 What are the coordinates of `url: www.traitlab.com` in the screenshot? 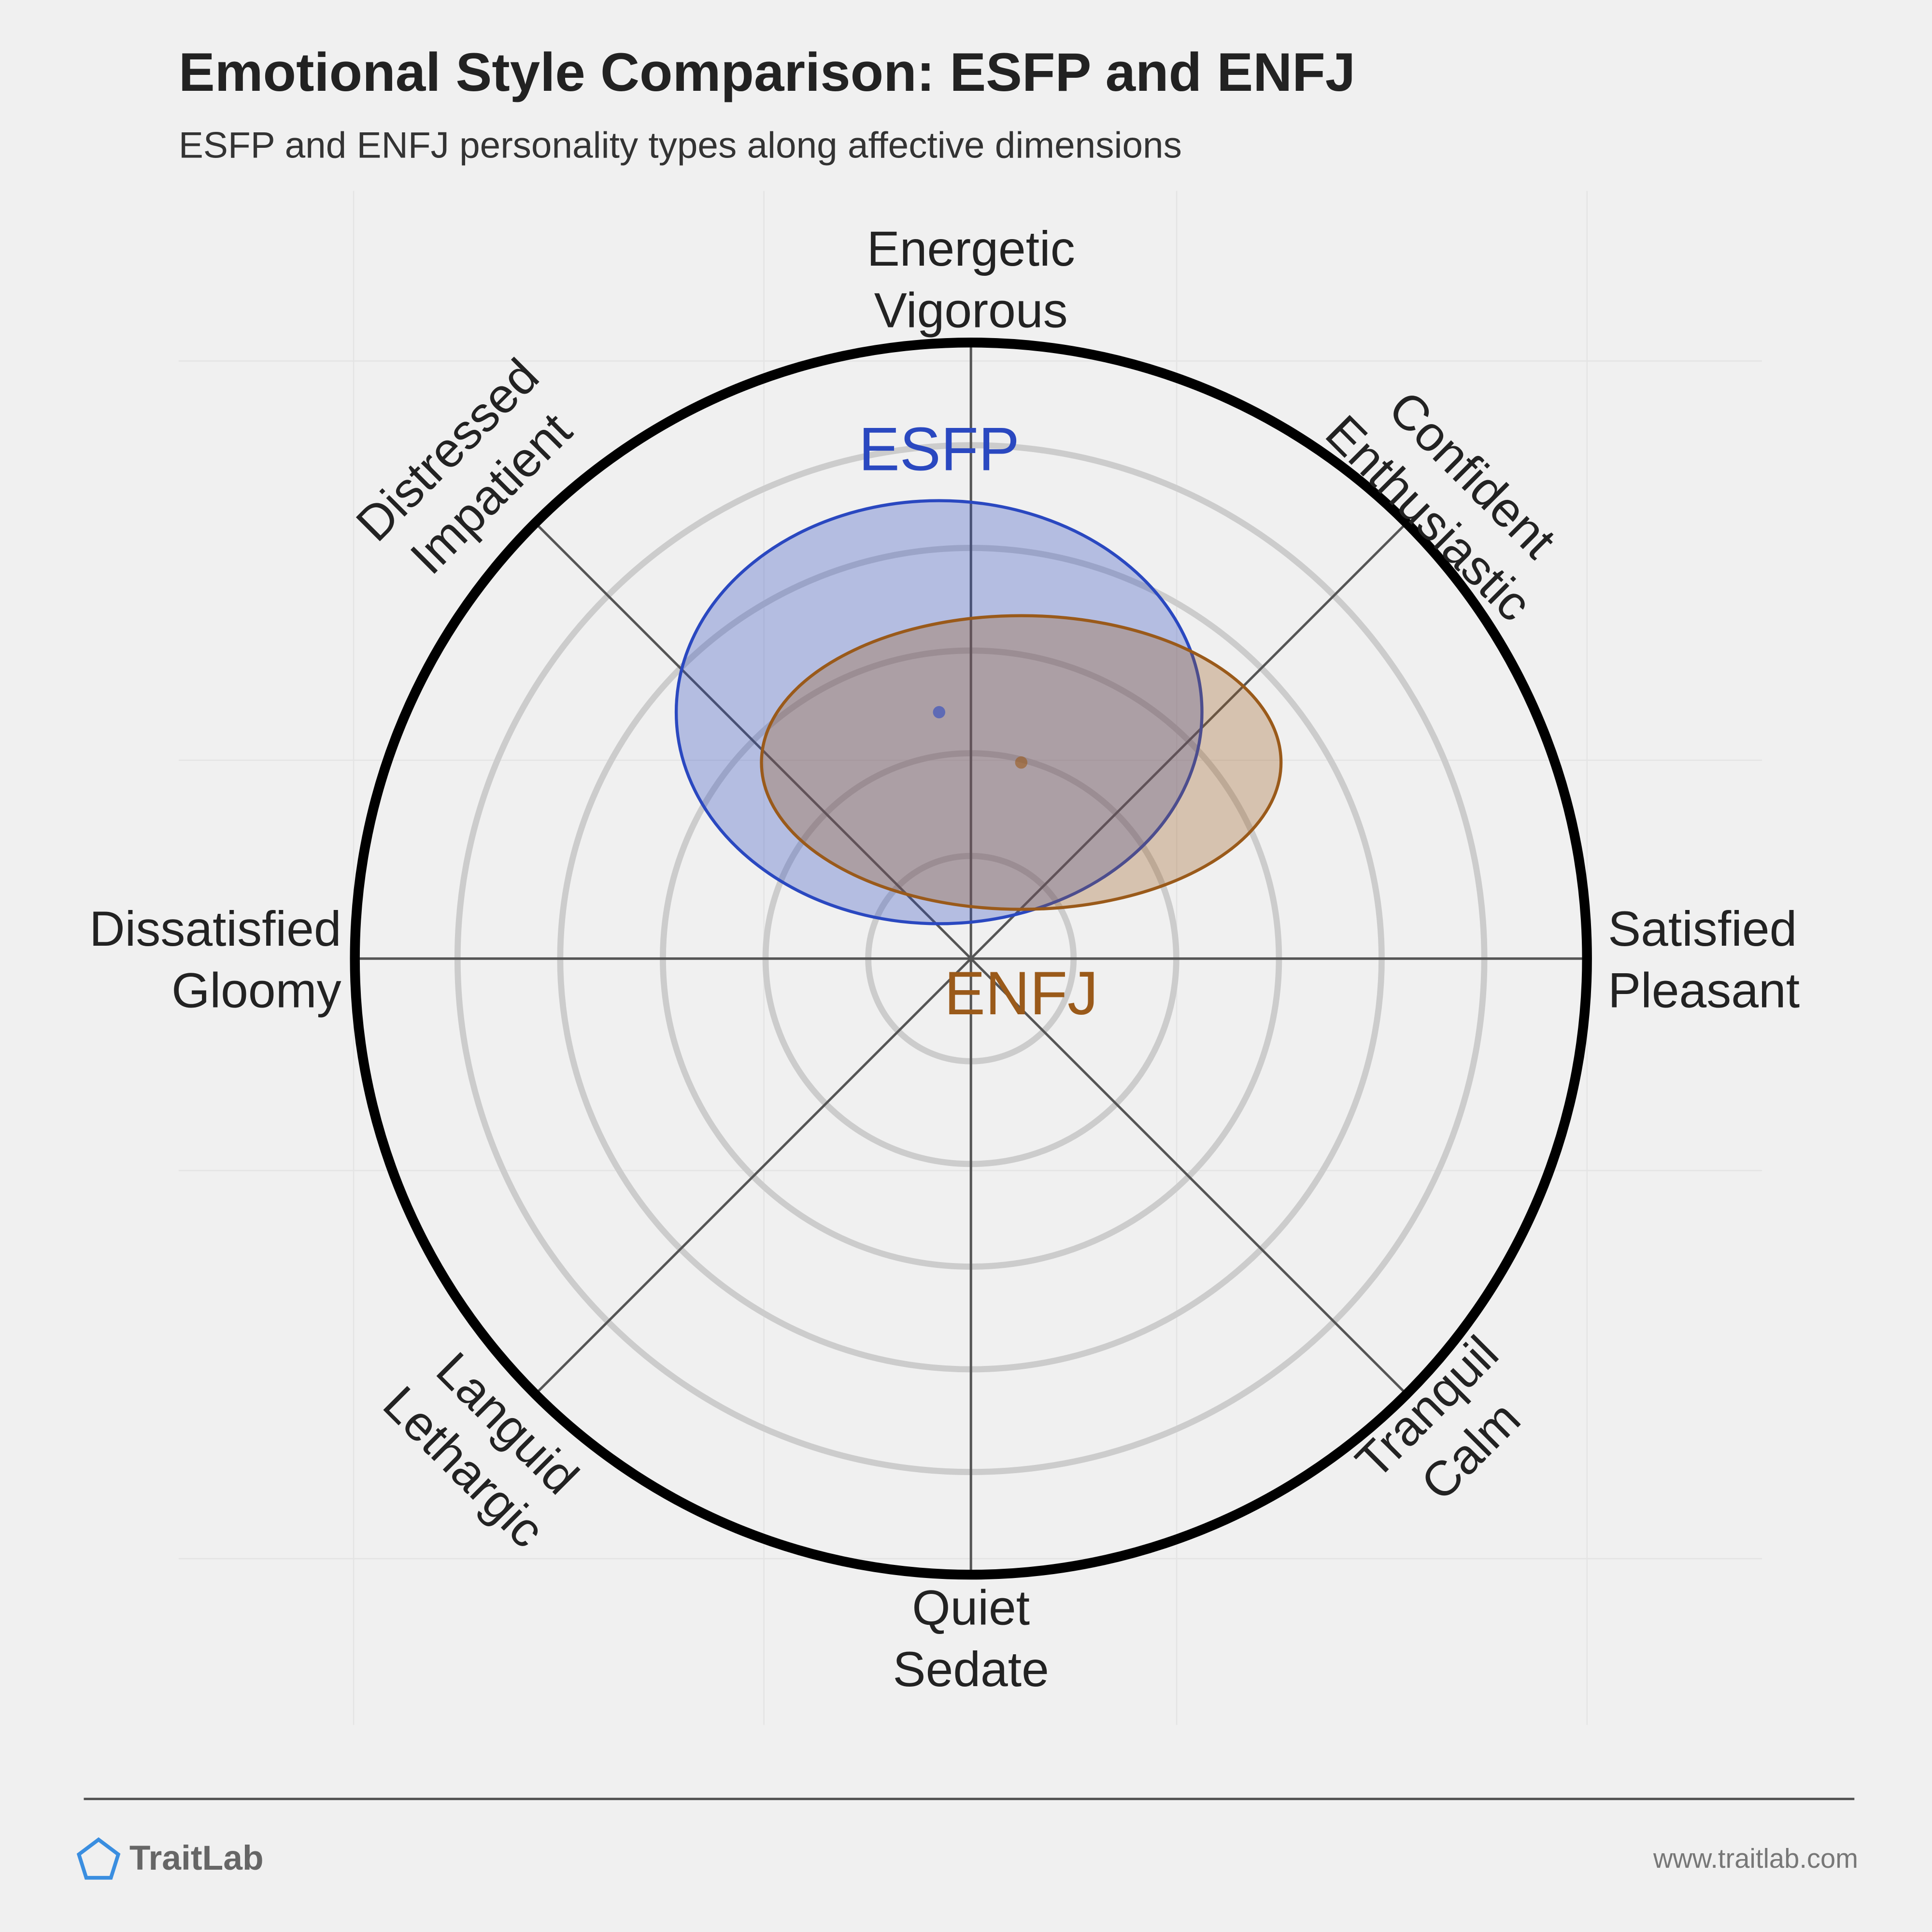 It's located at (1755, 1858).